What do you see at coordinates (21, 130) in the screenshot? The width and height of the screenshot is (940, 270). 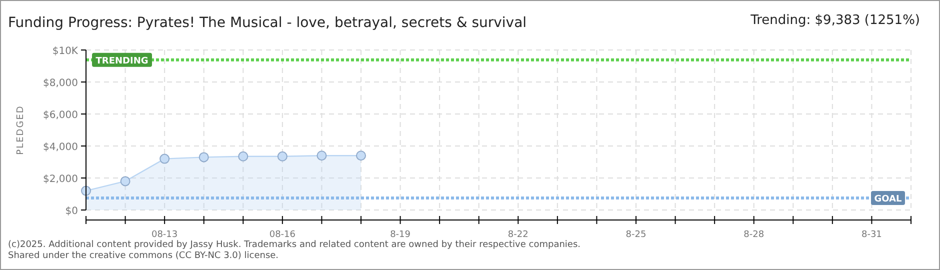 I see `y-axis-title: PLEDGED` at bounding box center [21, 130].